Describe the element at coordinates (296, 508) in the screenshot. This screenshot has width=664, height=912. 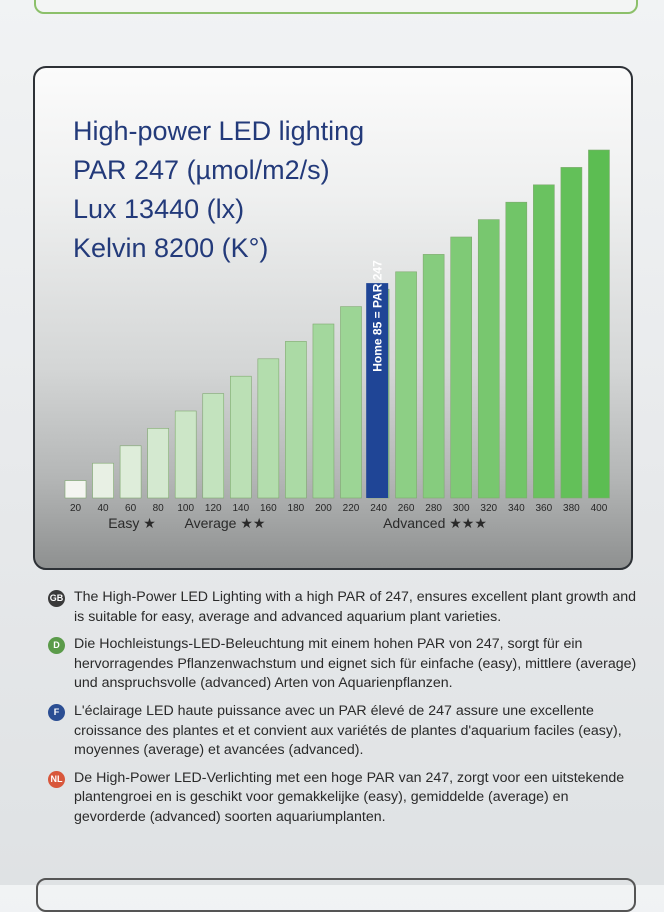
I see `tick-label-180: 180` at that location.